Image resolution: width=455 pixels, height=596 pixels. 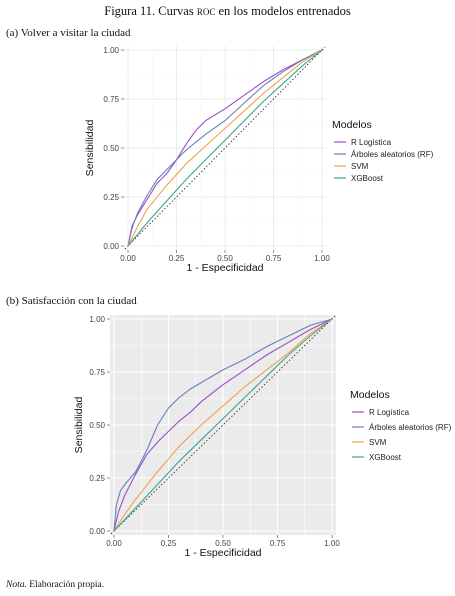 I want to click on note-text: Elaboración propia., so click(x=65, y=585).